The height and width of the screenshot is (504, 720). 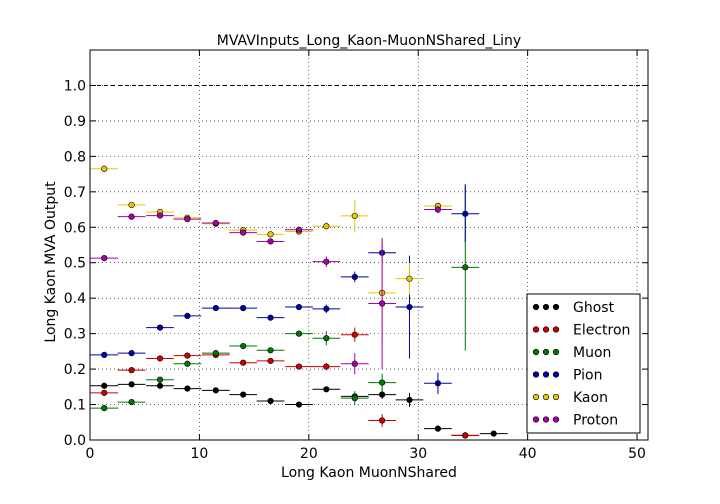 What do you see at coordinates (90, 454) in the screenshot?
I see `x-tick-label: 0` at bounding box center [90, 454].